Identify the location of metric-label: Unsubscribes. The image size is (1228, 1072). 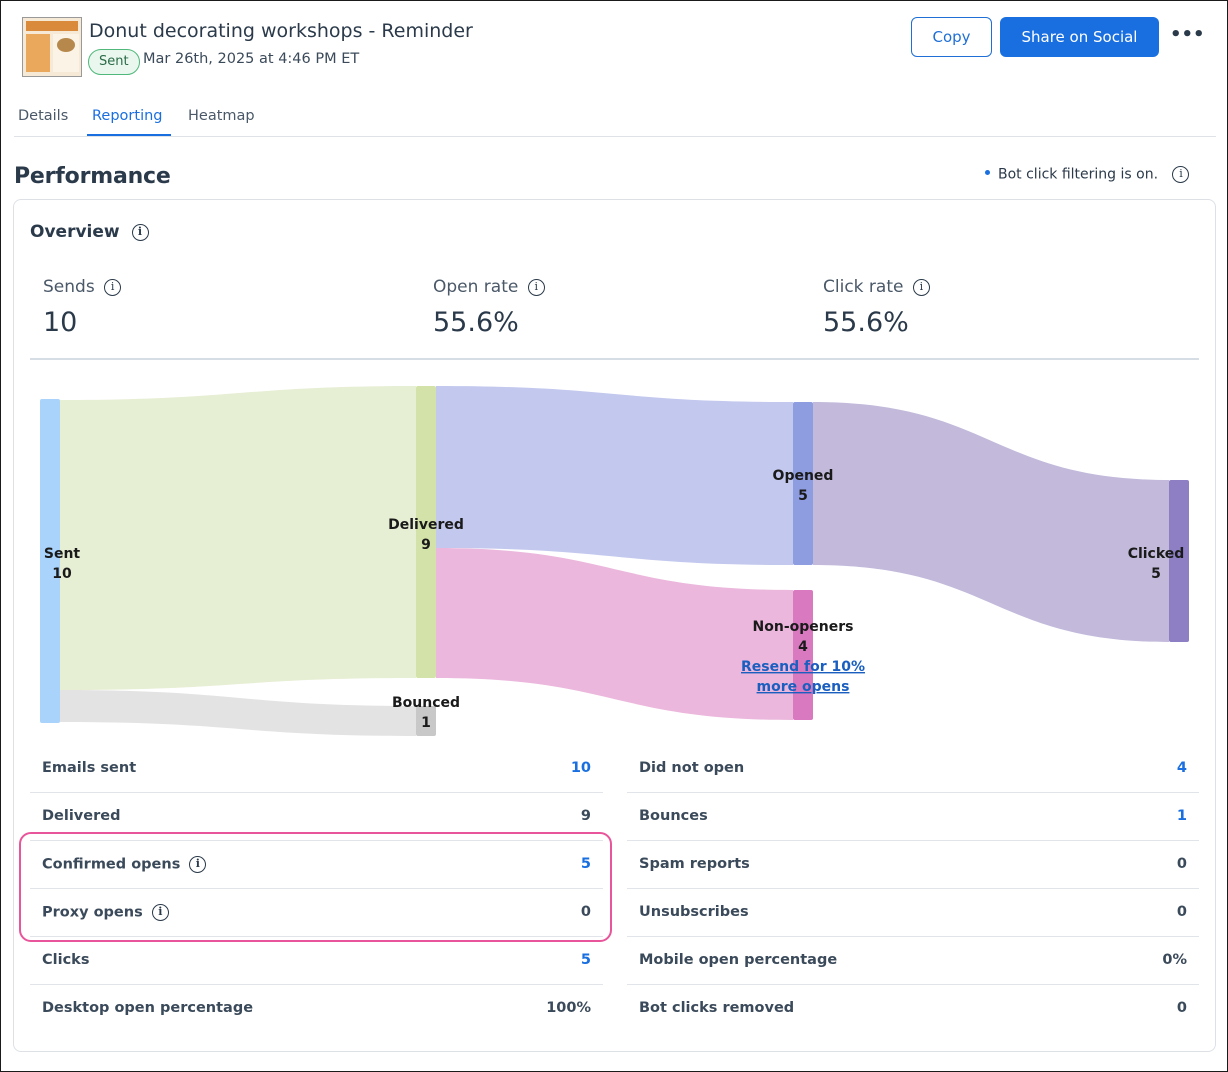
(694, 912).